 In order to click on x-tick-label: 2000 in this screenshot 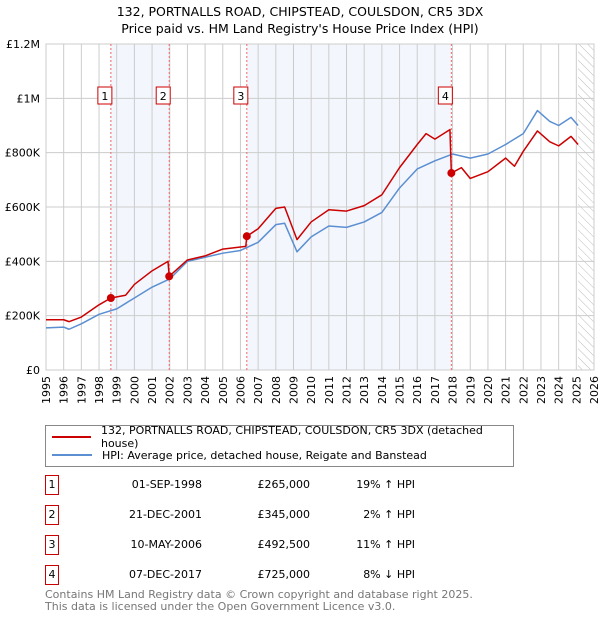, I will do `click(134, 390)`.